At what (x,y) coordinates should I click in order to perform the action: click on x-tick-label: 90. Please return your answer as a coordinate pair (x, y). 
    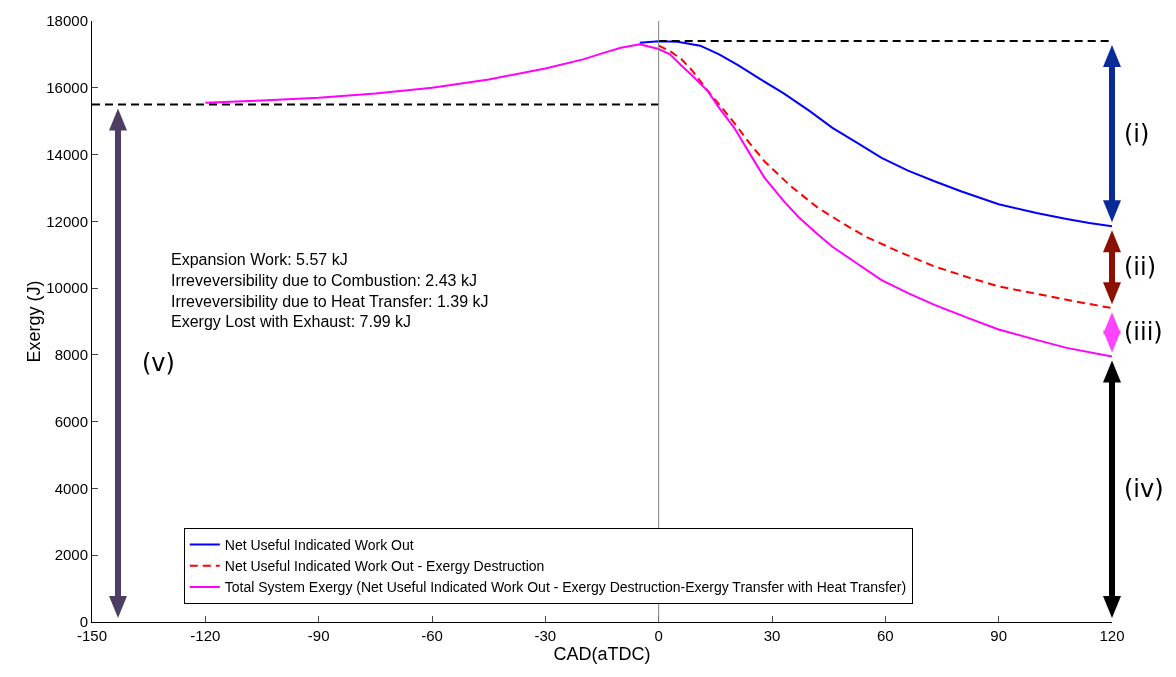
    Looking at the image, I should click on (999, 635).